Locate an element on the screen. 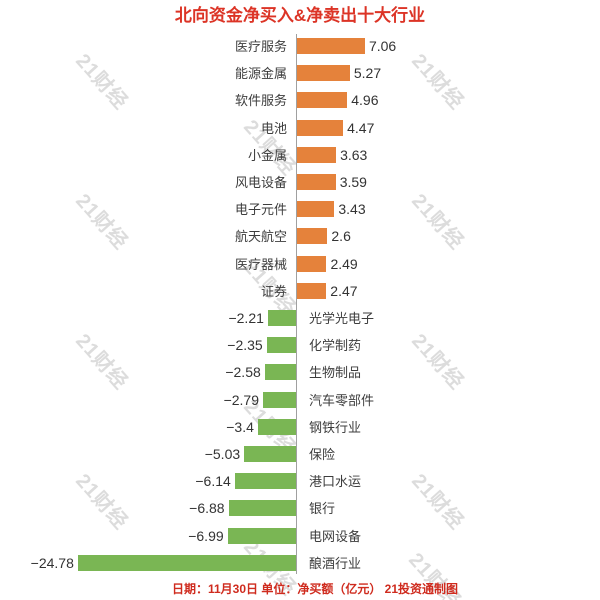 This screenshot has width=600, height=600. bar-category-label: 风电设备 is located at coordinates (260, 182).